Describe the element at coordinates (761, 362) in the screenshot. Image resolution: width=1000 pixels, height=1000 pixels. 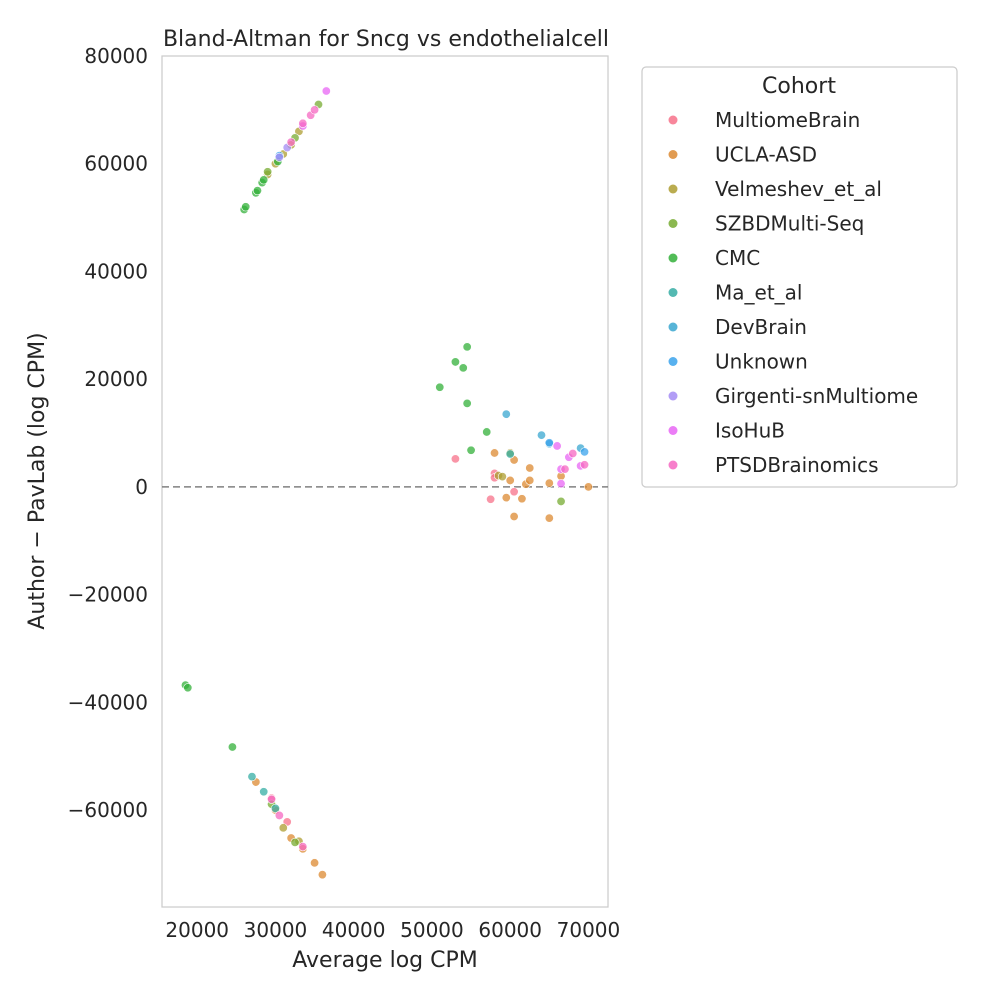
I see `legend-entry-label: Unknown` at that location.